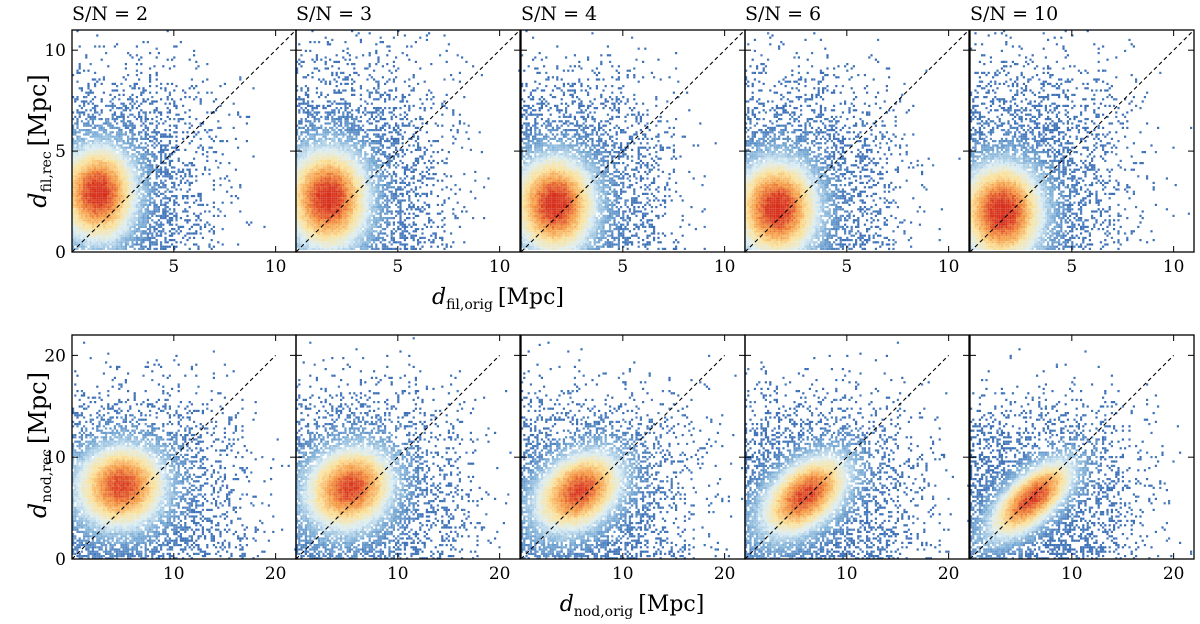 This screenshot has height=624, width=1200. I want to click on panel-node-1: 10 20 0 10 20, so click(170, 459).